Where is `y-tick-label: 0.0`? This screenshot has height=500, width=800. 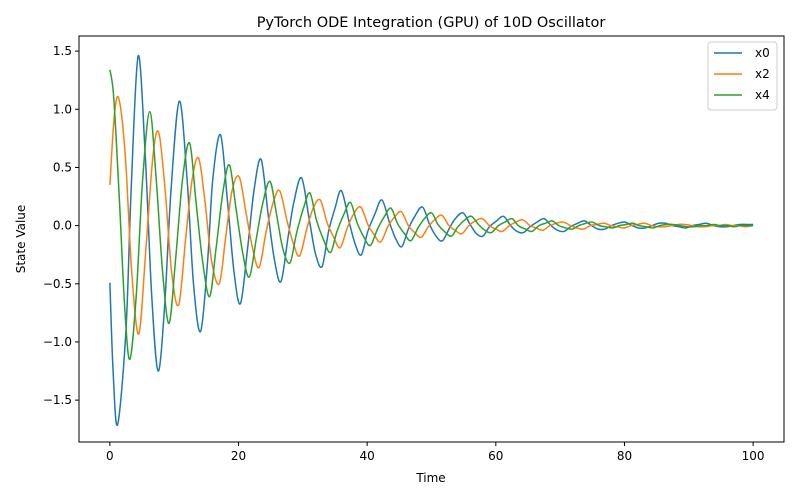 y-tick-label: 0.0 is located at coordinates (62, 226).